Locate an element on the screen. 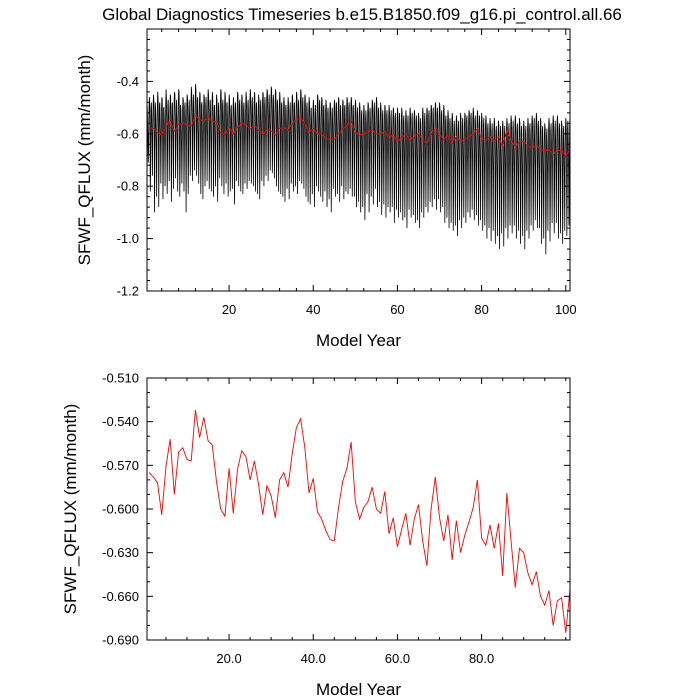 The height and width of the screenshot is (700, 700). top-ytick-label: -0.8 is located at coordinates (128, 186).